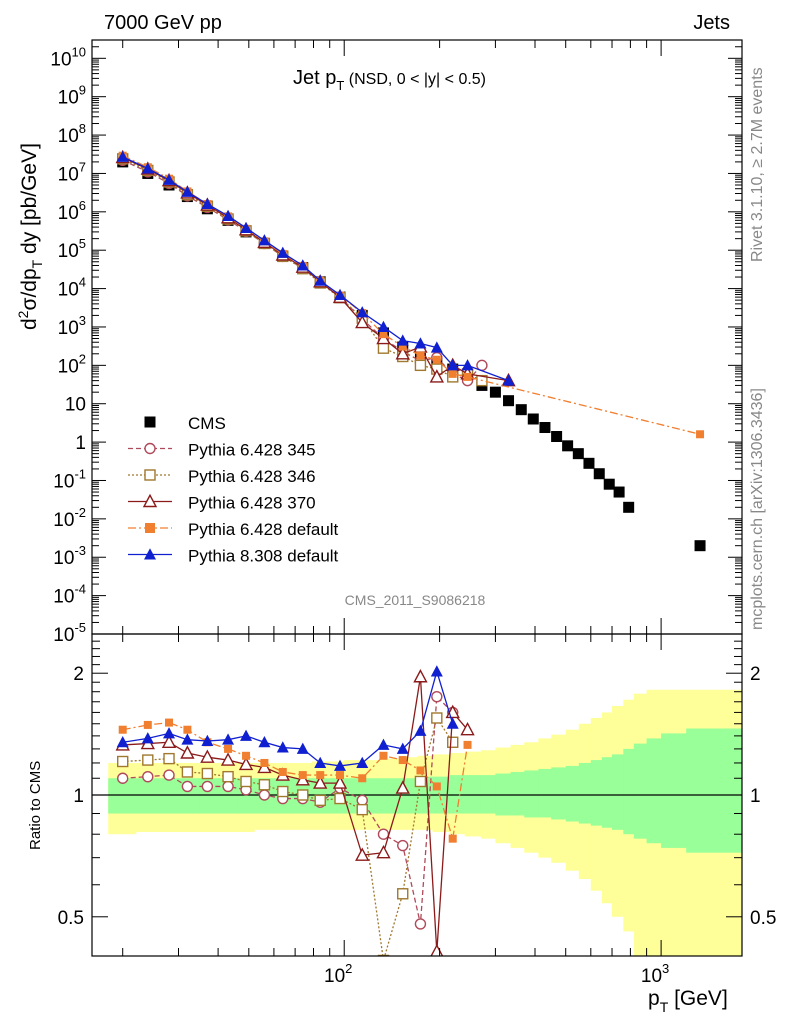 The width and height of the screenshot is (786, 1024). I want to click on watermark: CMS_2011_S9086218, so click(415, 600).